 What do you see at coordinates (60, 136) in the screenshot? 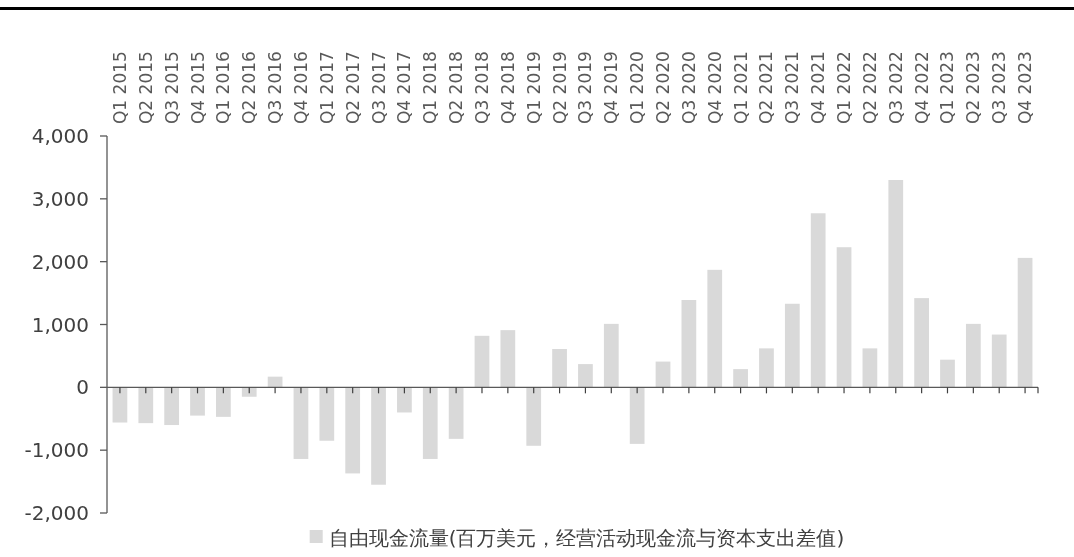
I see `y-tick-label: 4,000` at bounding box center [60, 136].